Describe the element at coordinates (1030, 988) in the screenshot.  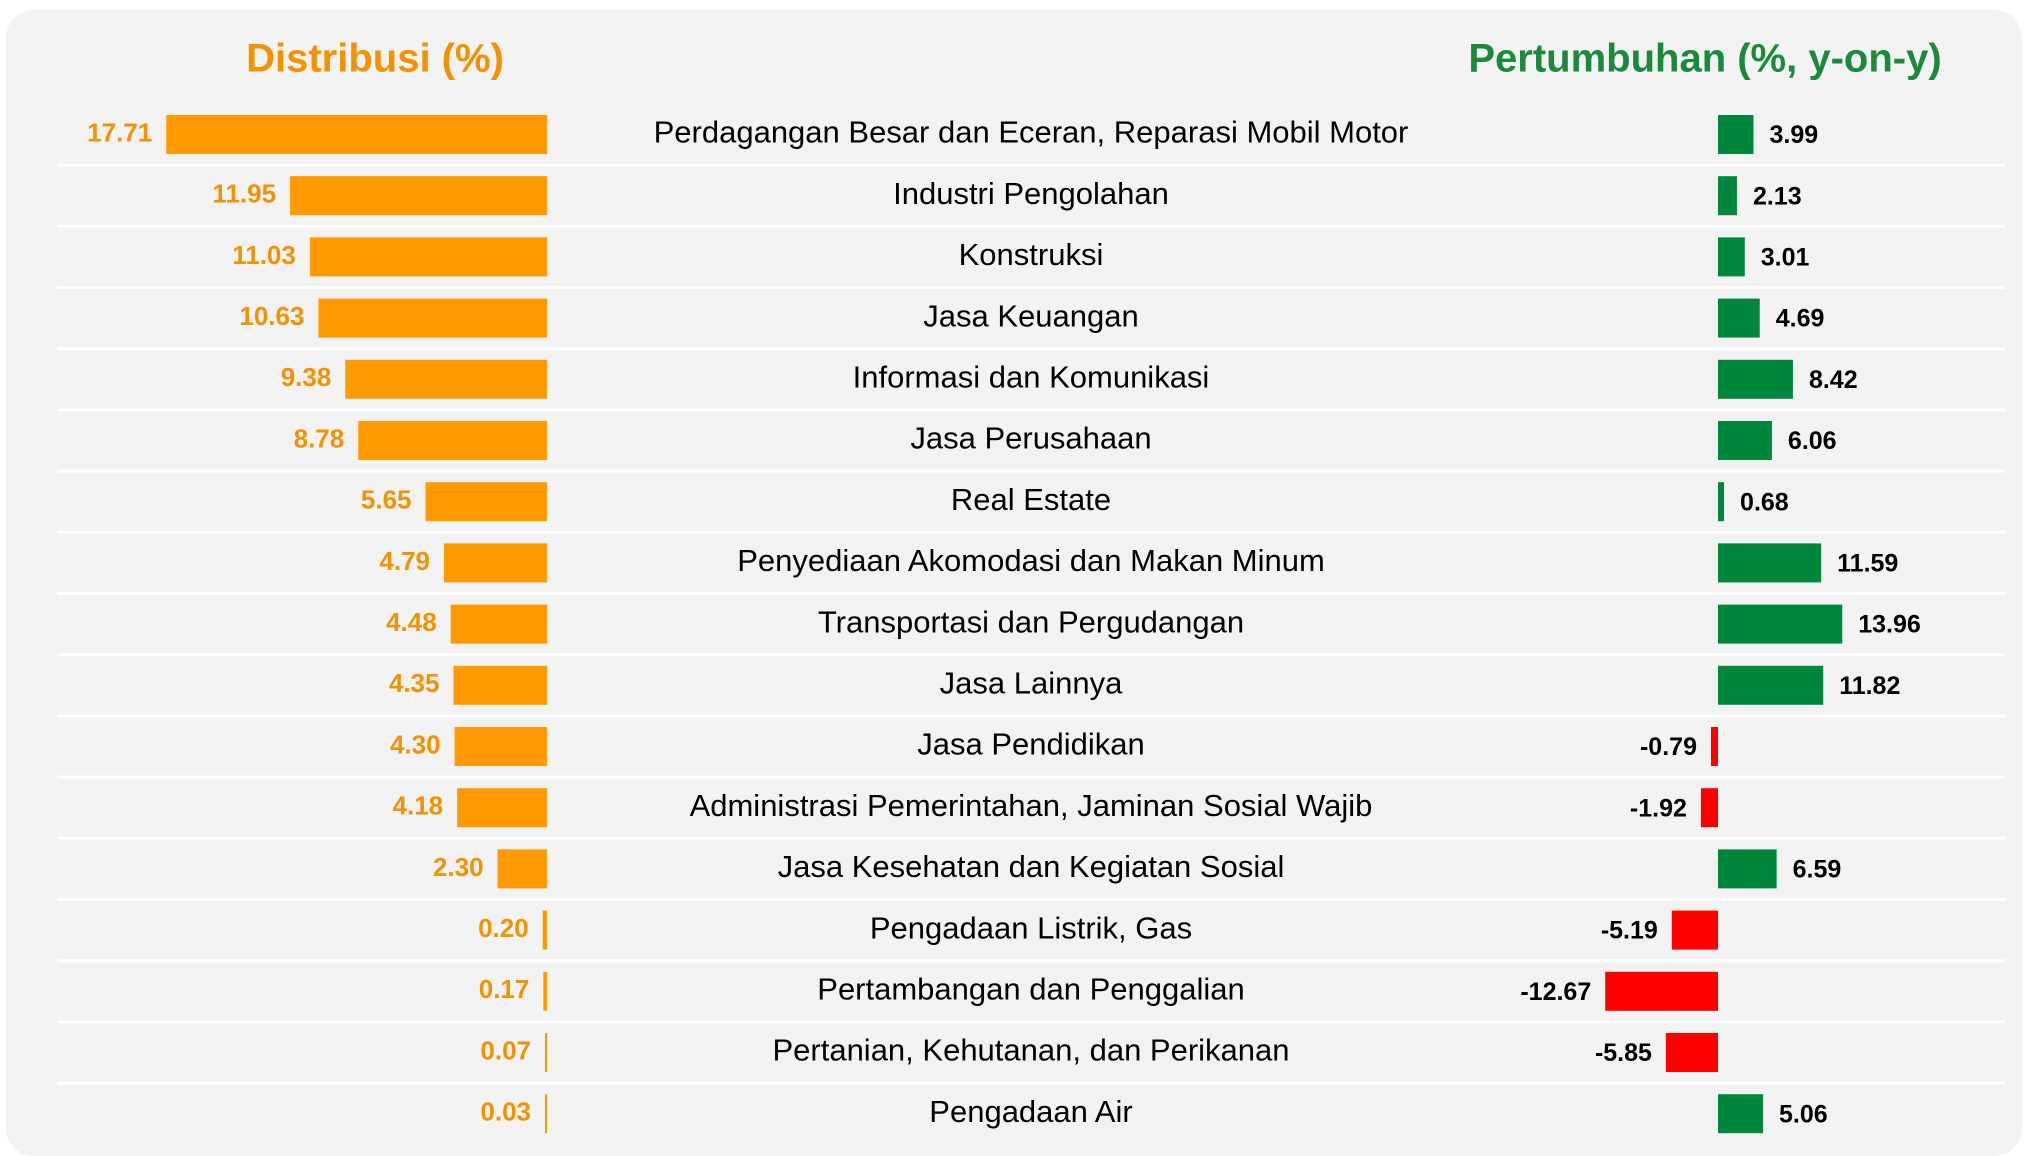
I see `category-label: Pertambangan dan Penggalian` at that location.